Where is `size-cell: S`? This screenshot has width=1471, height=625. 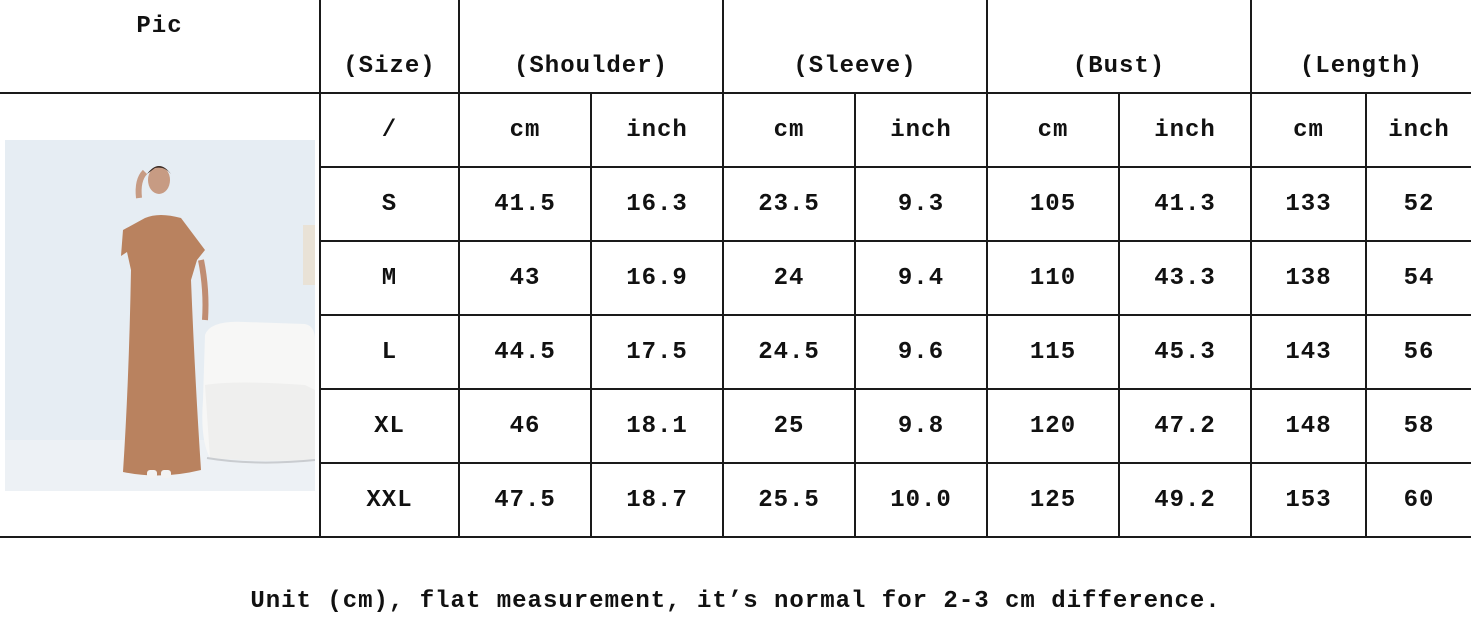 size-cell: S is located at coordinates (390, 204).